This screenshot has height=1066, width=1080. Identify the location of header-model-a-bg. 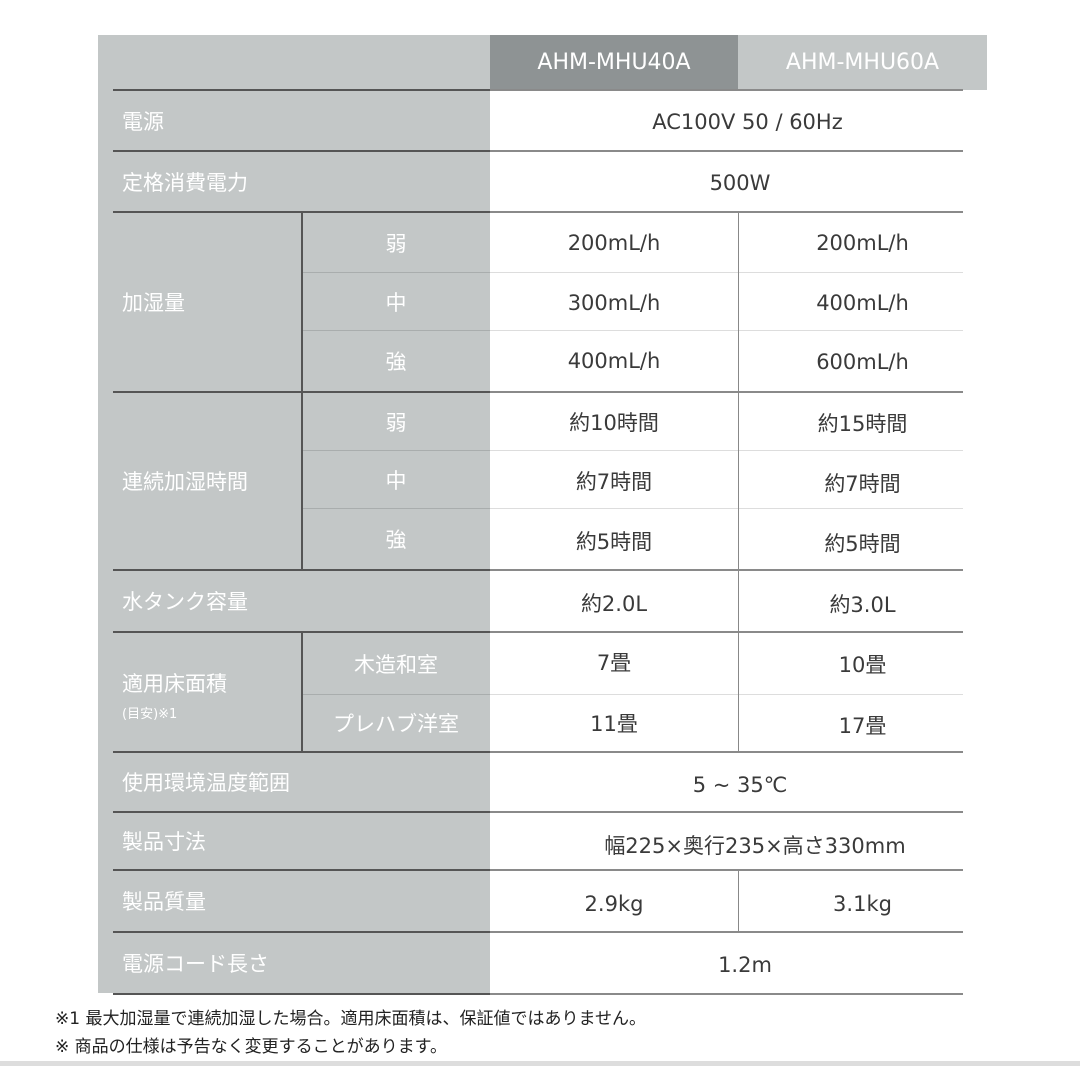
(614, 62).